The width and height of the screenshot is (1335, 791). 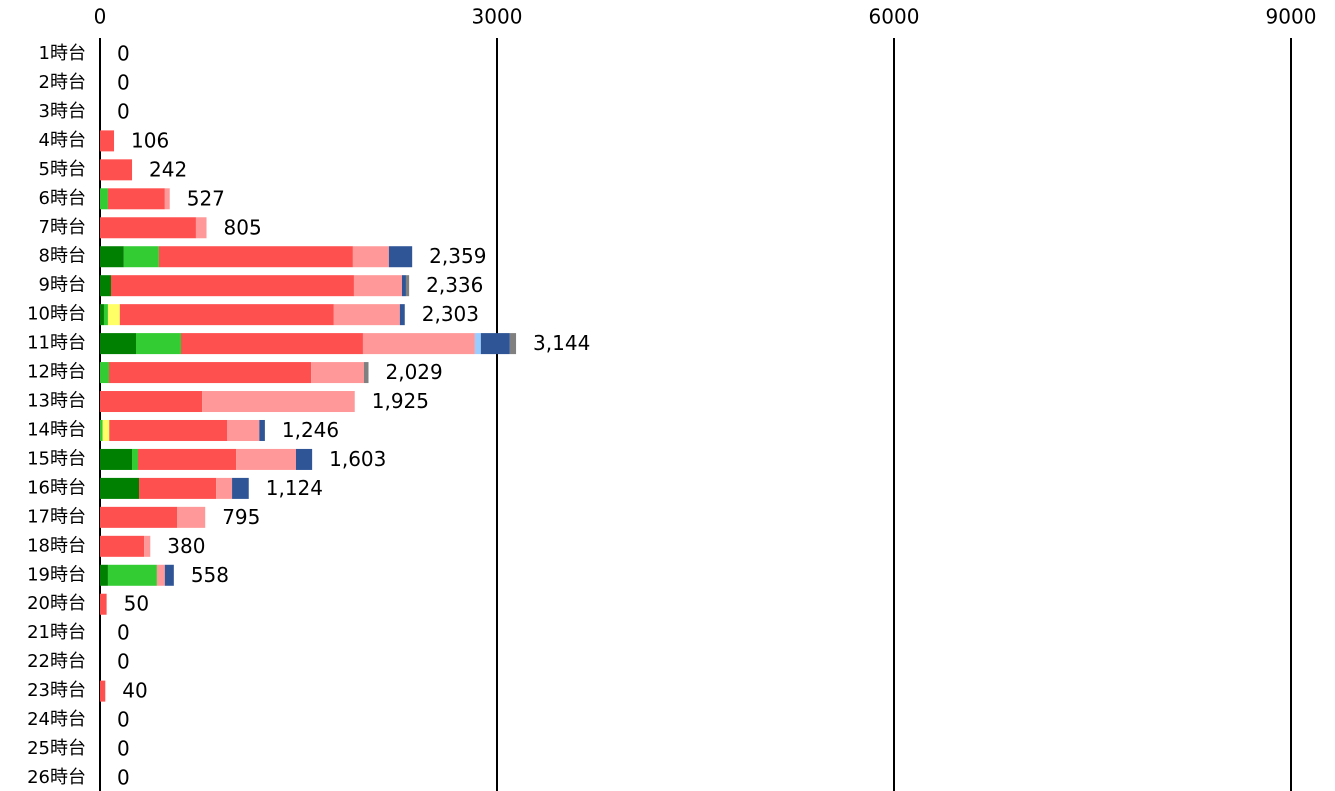 I want to click on y-tick-label: 1時台, so click(x=62, y=53).